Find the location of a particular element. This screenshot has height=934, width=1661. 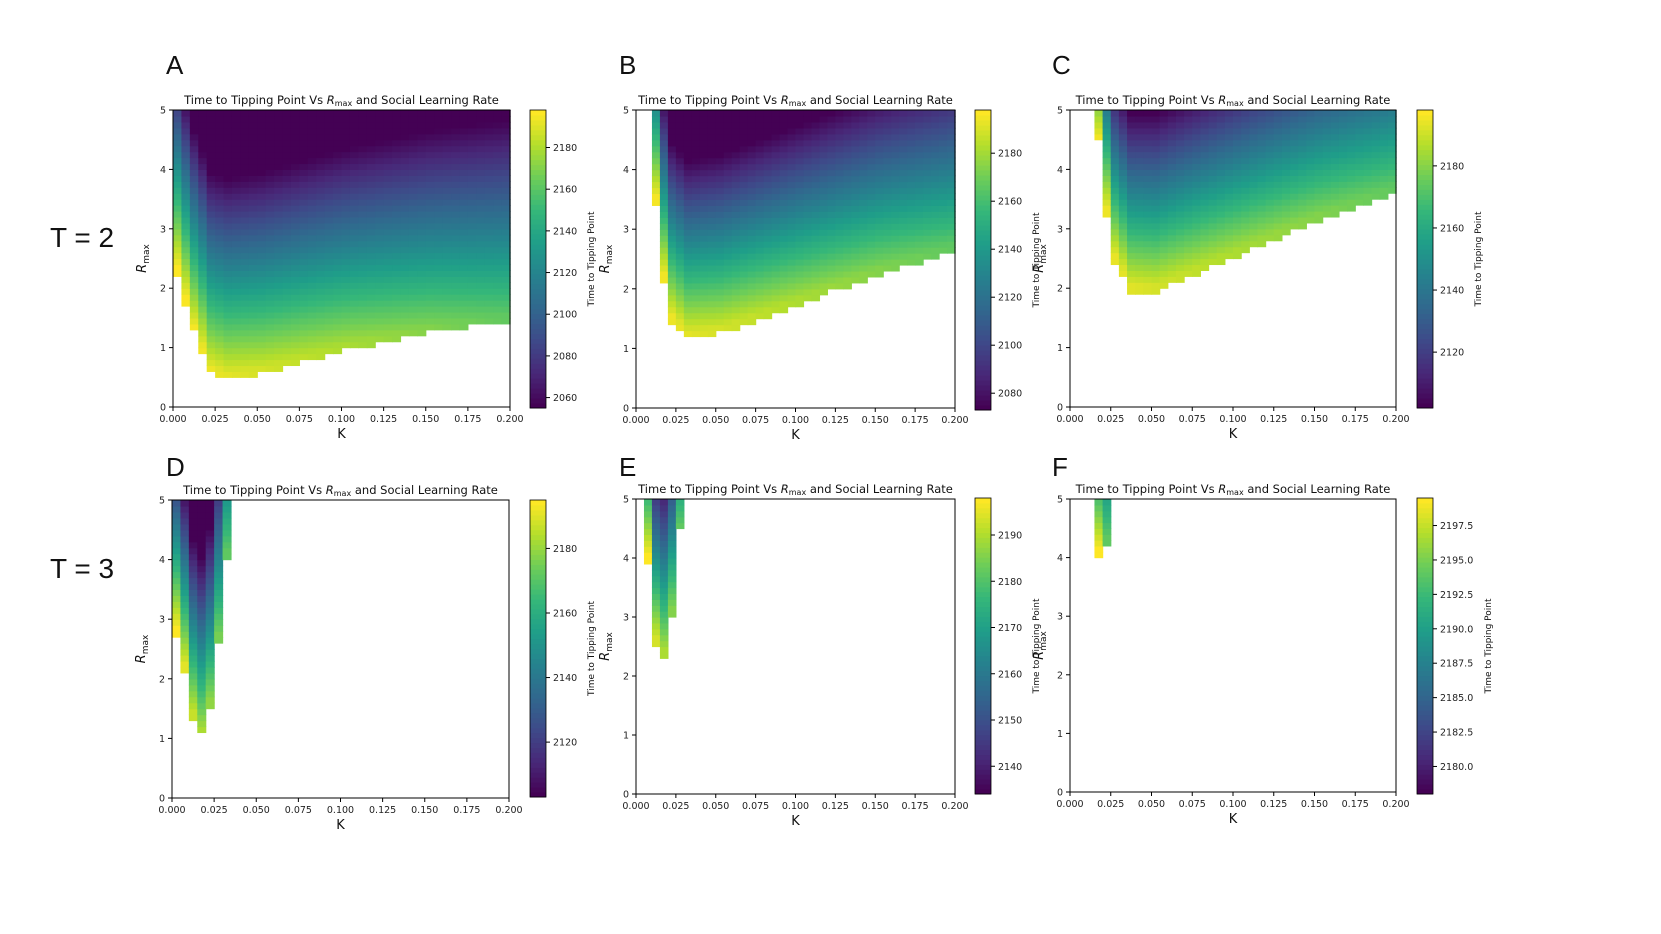

row-label-t3: T = 3 is located at coordinates (82, 568).